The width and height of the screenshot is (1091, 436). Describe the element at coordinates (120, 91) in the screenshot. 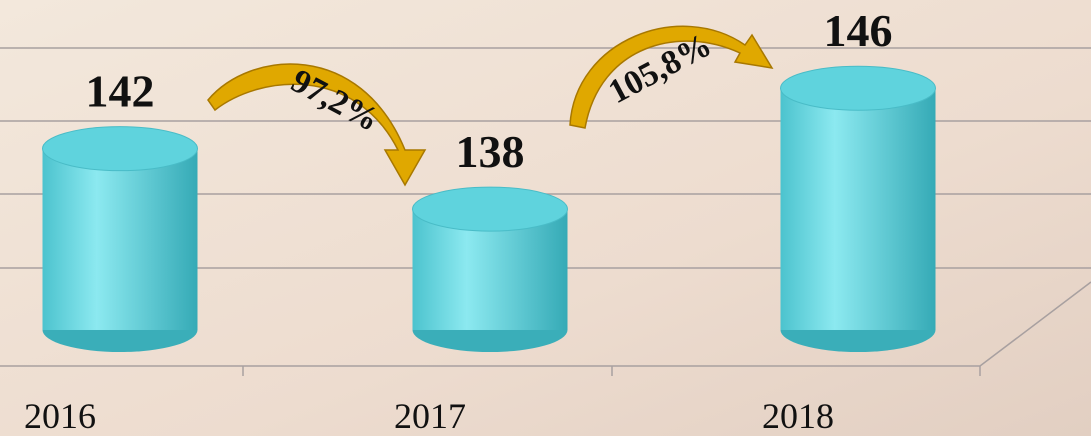

I see `value-label: 142` at that location.